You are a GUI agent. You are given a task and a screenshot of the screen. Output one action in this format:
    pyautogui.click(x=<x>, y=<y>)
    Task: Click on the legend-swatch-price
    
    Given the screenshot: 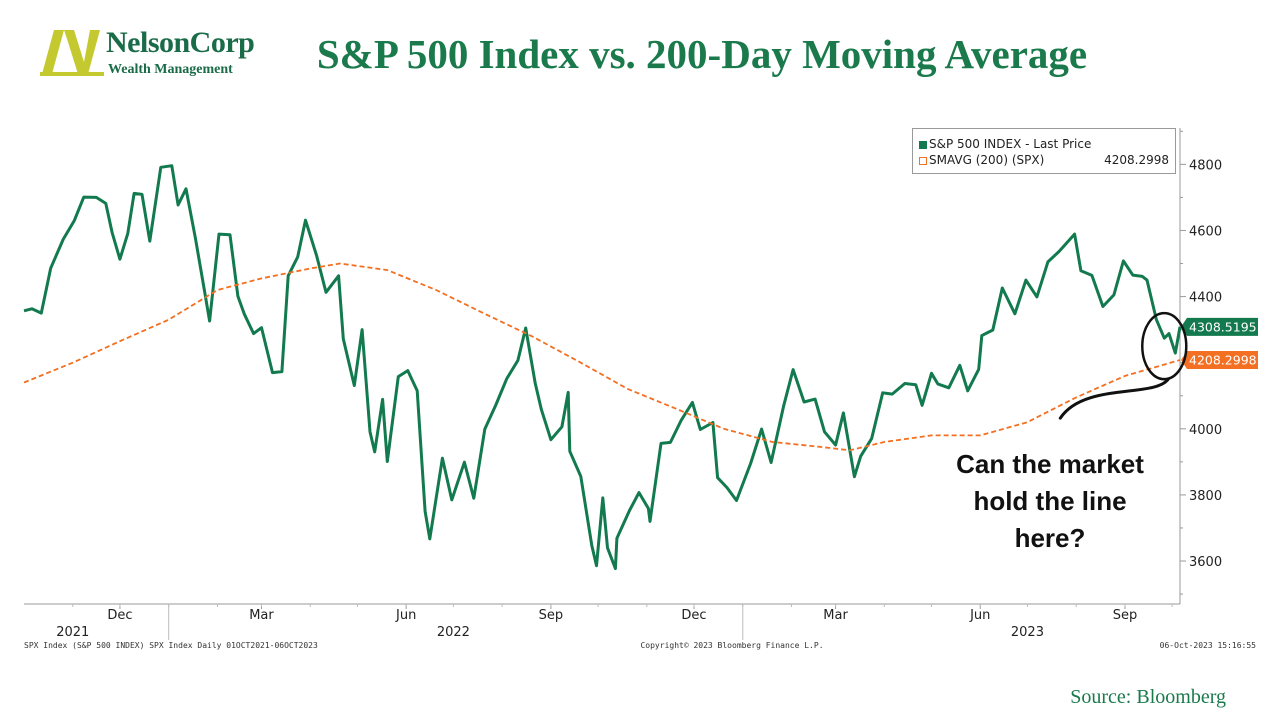 What is the action you would take?
    pyautogui.click(x=923, y=144)
    